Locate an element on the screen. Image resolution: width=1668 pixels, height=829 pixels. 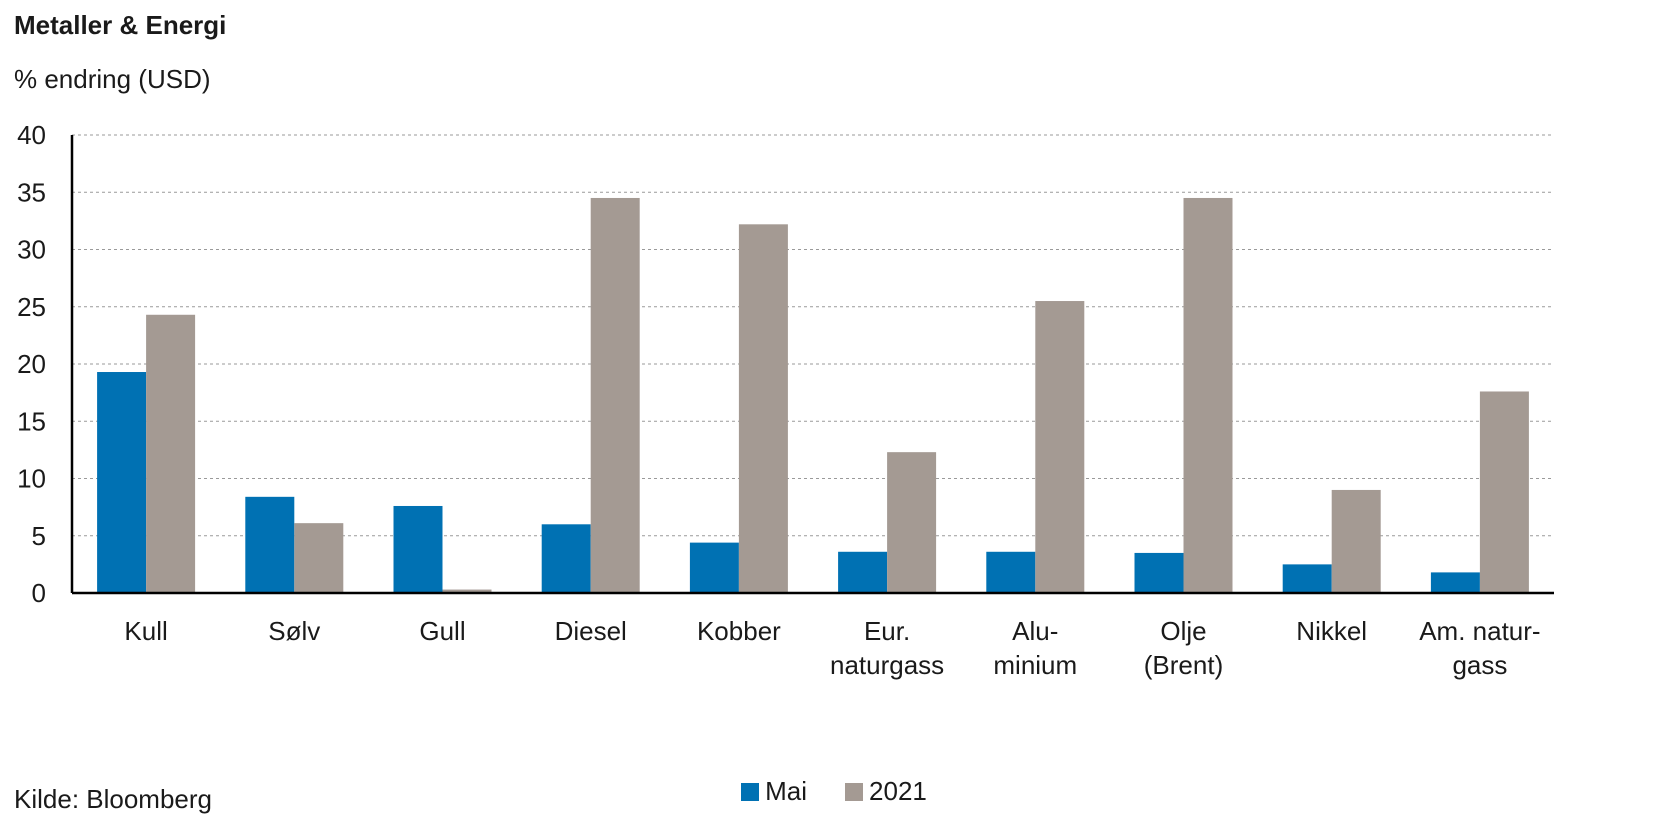
y-tick-label: 25 is located at coordinates (31, 307).